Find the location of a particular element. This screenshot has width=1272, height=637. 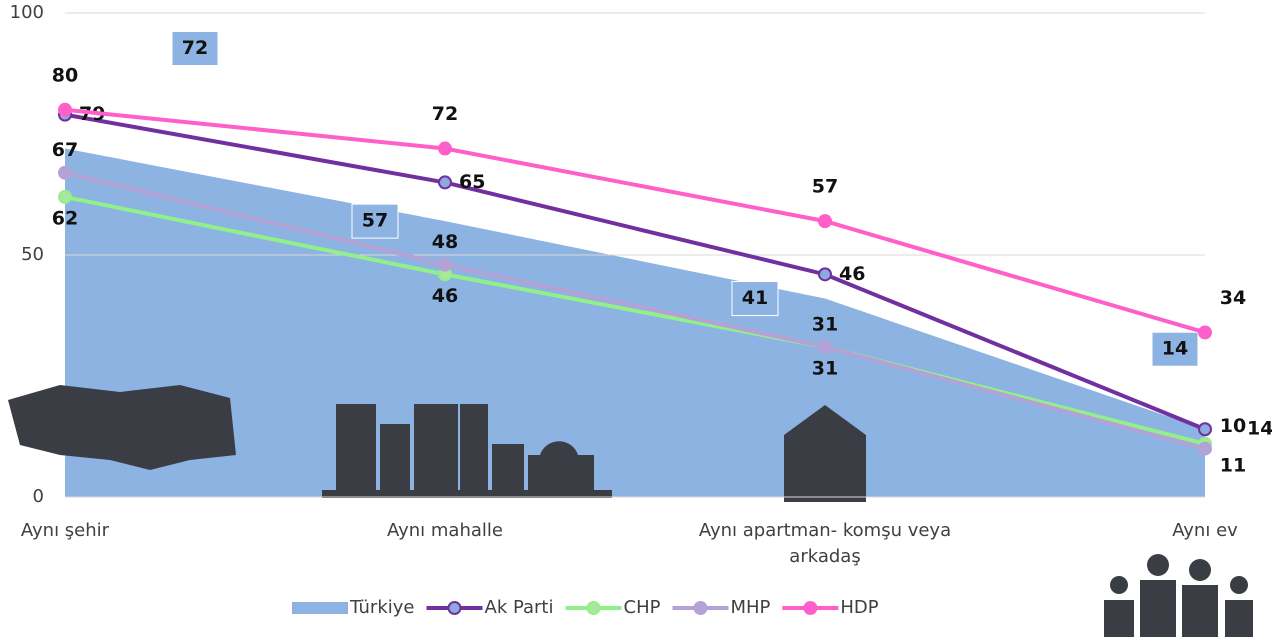

house-icon is located at coordinates (825, 453).